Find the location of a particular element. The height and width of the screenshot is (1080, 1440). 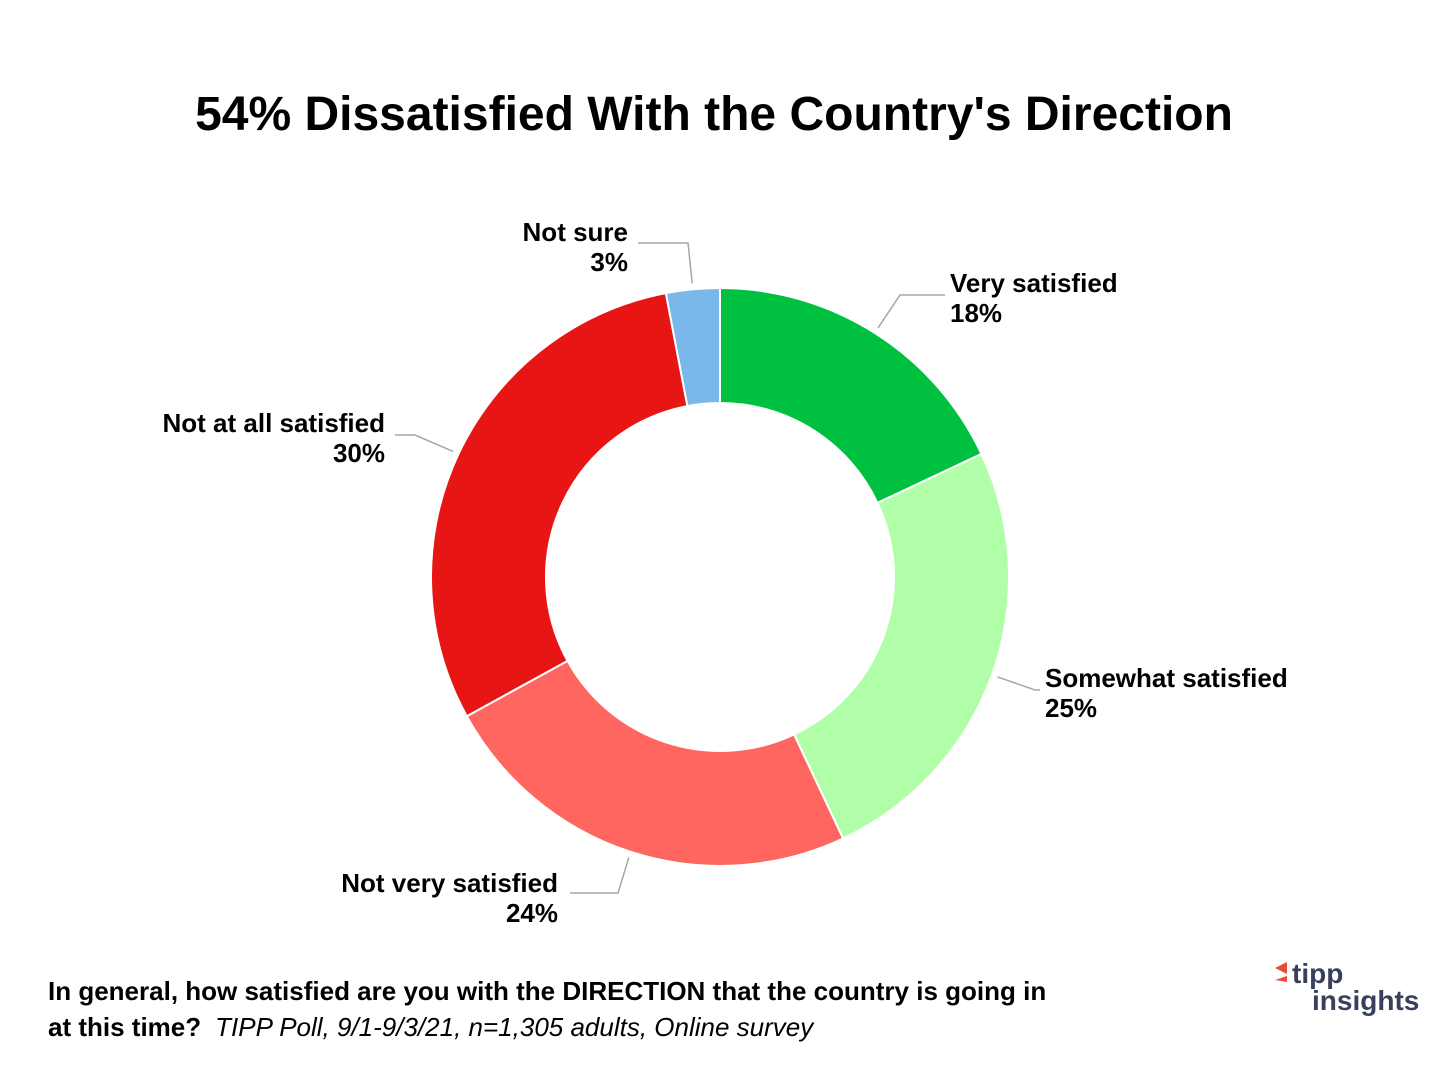

logo-text: insights is located at coordinates (1365, 1000).